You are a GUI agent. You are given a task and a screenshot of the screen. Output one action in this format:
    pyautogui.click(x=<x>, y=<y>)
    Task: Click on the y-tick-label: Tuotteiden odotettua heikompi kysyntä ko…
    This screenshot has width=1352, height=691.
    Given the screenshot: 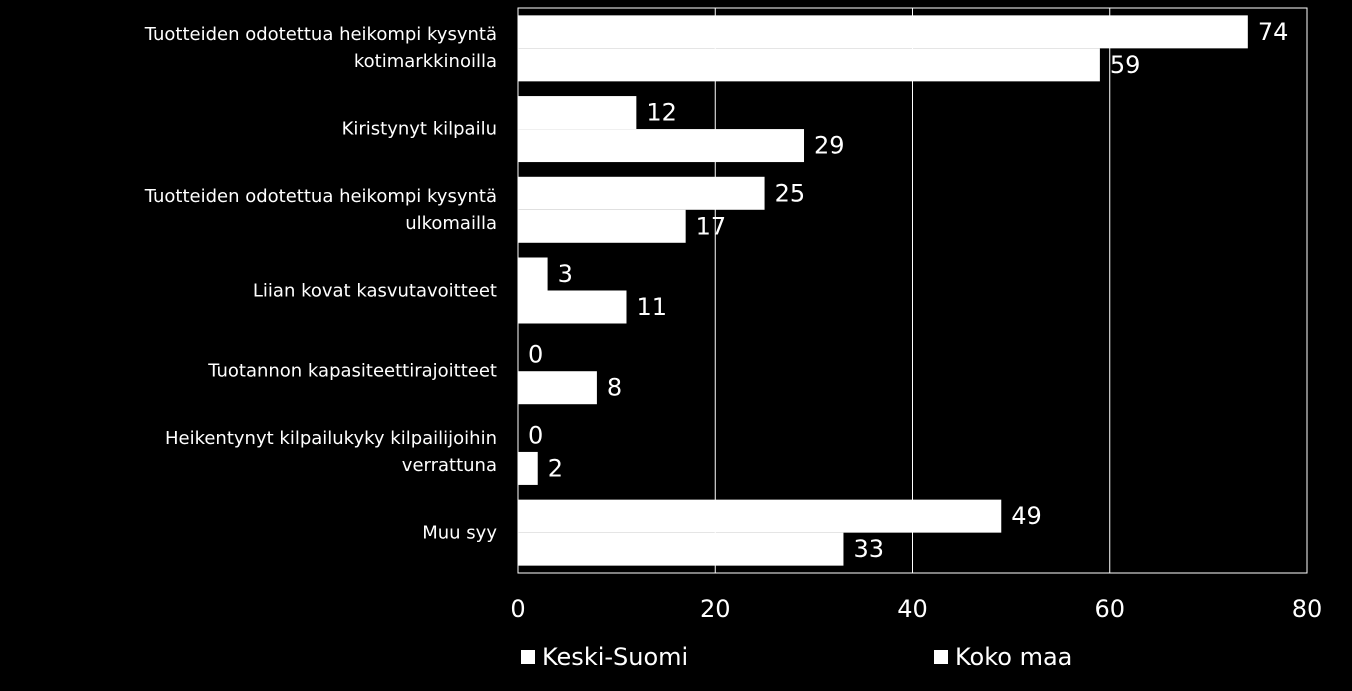 What is the action you would take?
    pyautogui.click(x=320, y=48)
    